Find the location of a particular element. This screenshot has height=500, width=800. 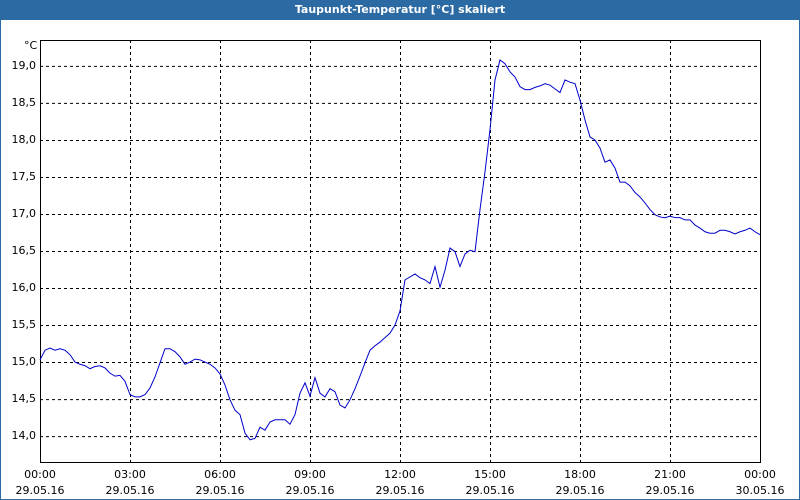

x-tick-label: 03:00 is located at coordinates (130, 474).